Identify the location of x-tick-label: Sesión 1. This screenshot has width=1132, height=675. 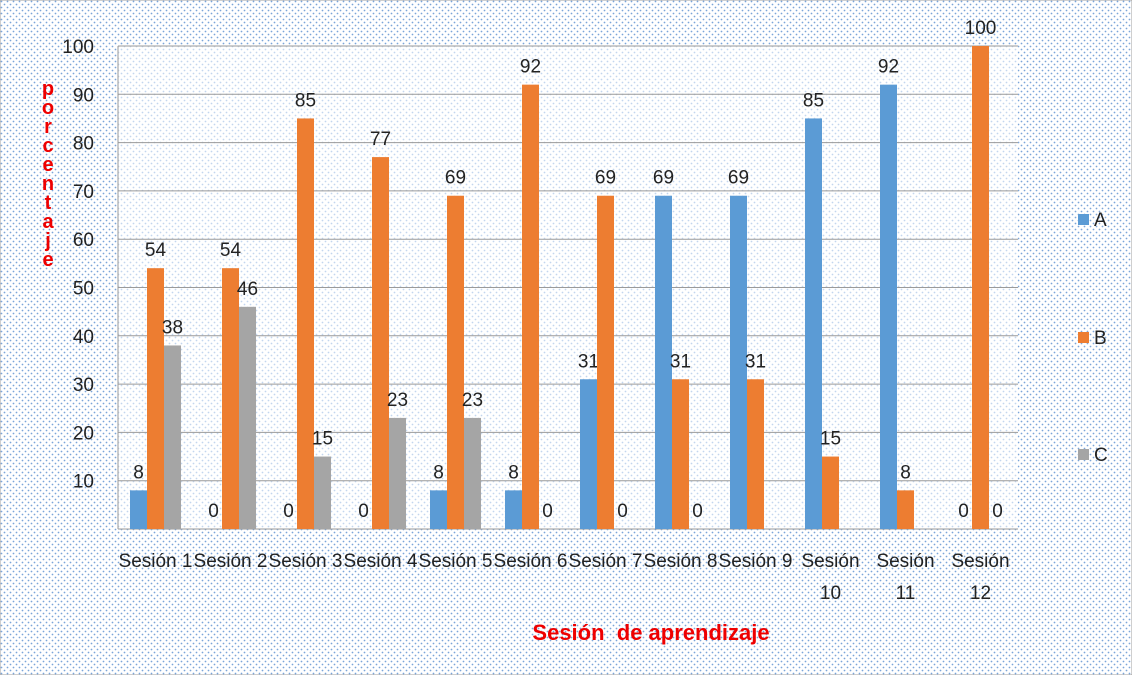
(155, 561).